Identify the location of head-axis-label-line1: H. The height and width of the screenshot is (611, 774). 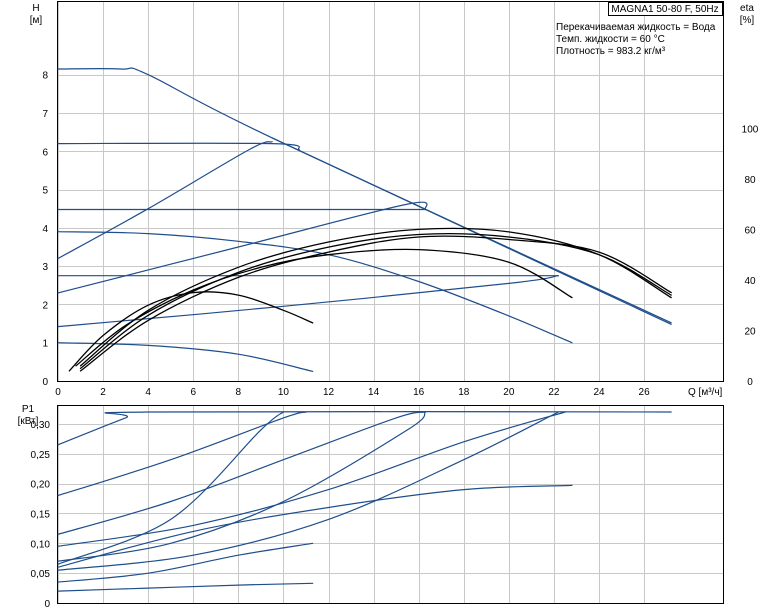
(35, 8).